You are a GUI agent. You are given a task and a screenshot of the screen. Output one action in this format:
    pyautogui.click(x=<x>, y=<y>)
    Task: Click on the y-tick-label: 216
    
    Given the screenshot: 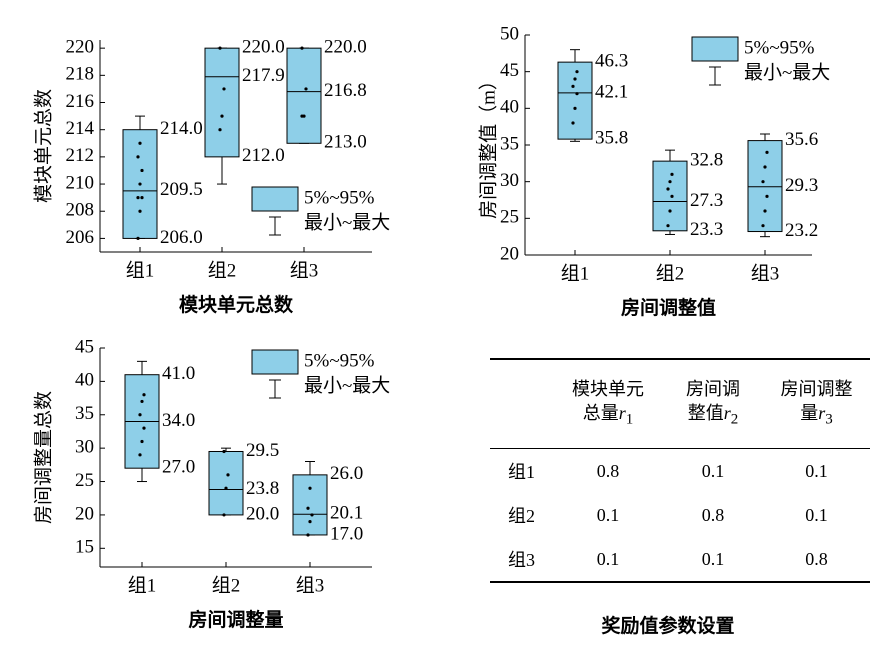 What is the action you would take?
    pyautogui.click(x=80, y=101)
    